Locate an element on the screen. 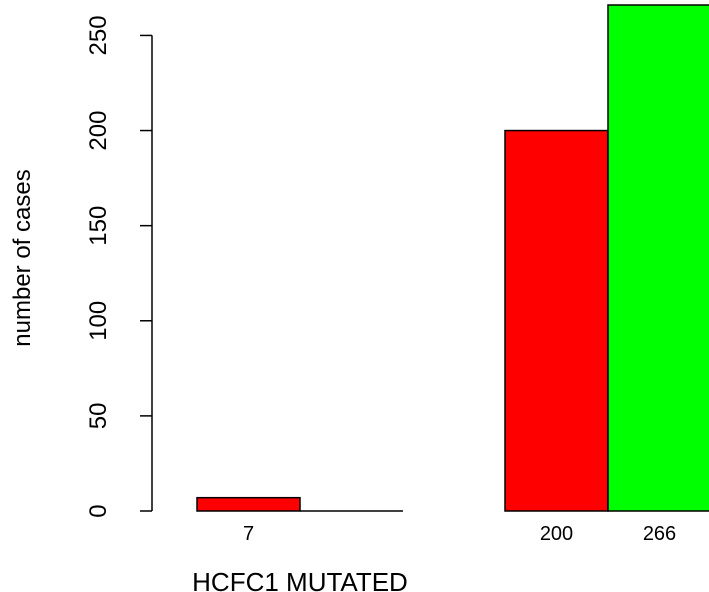 The image size is (709, 592). bar-value-label: 7 is located at coordinates (248, 534).